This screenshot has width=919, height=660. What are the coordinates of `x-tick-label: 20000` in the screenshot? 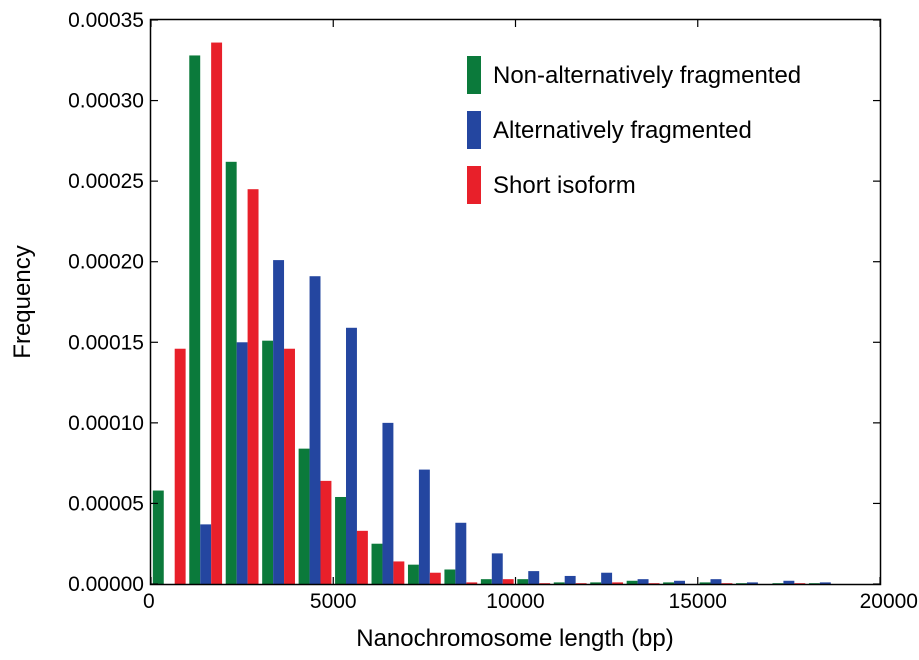 It's located at (889, 601).